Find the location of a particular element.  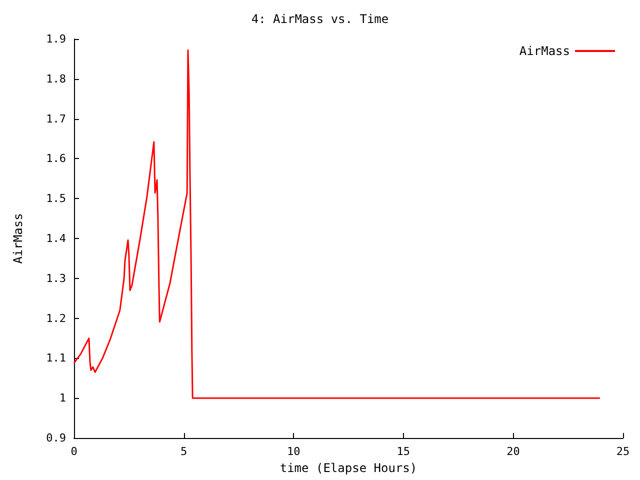

legend-label: AirMass is located at coordinates (544, 51).